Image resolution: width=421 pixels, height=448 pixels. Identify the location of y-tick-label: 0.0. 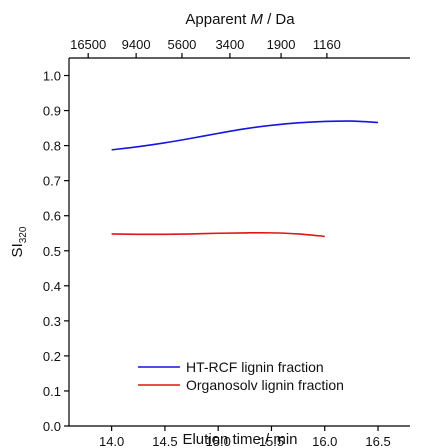
(52, 426).